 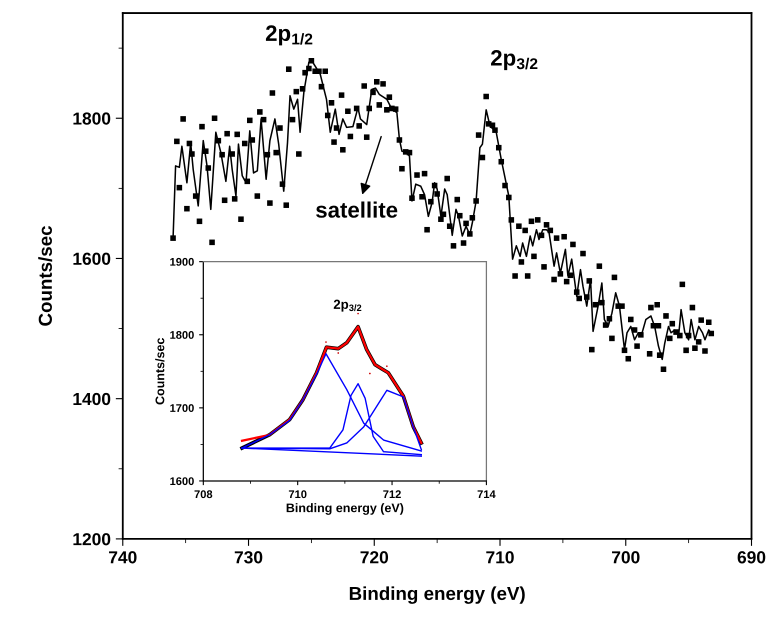 I want to click on annotation: 2p$_{1/2}$, so click(x=289, y=35).